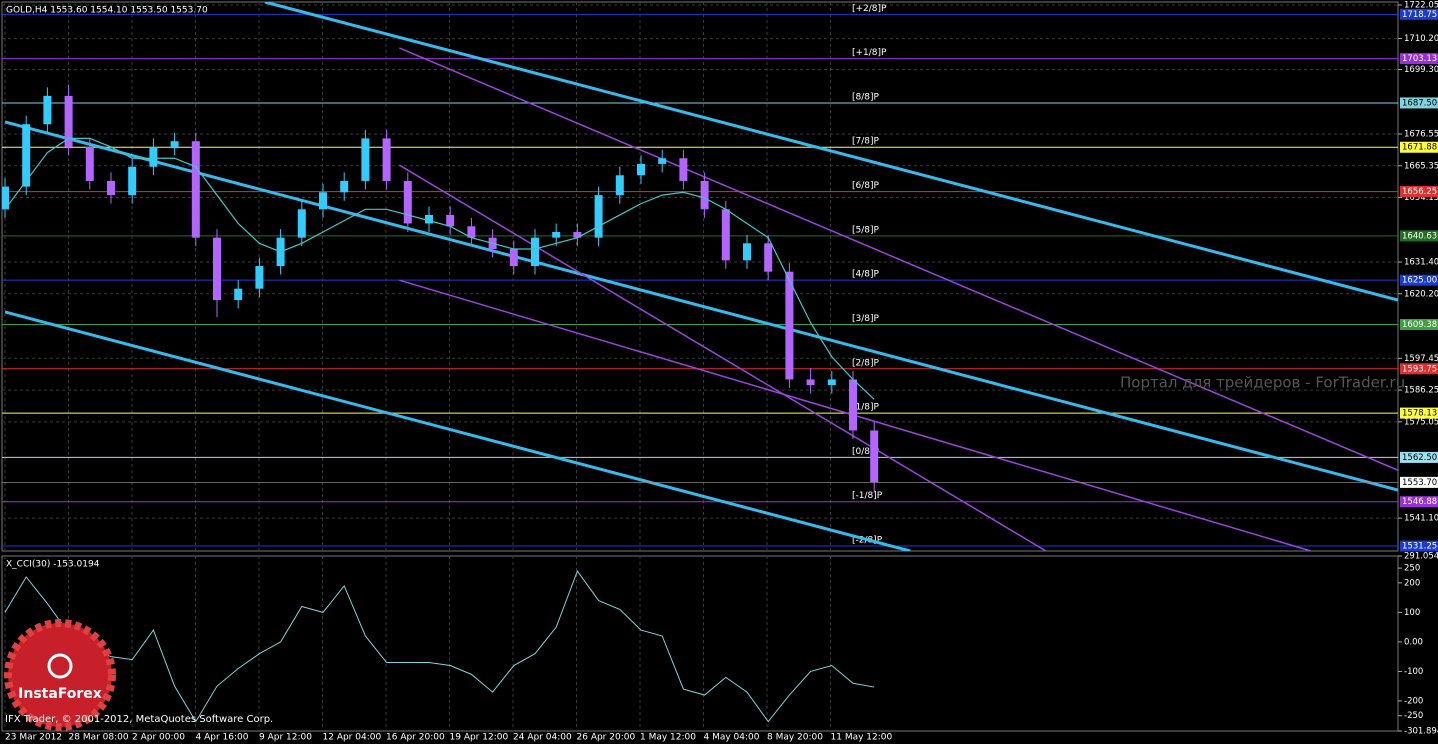  I want to click on level-price-label: 1546.88, so click(1419, 502).